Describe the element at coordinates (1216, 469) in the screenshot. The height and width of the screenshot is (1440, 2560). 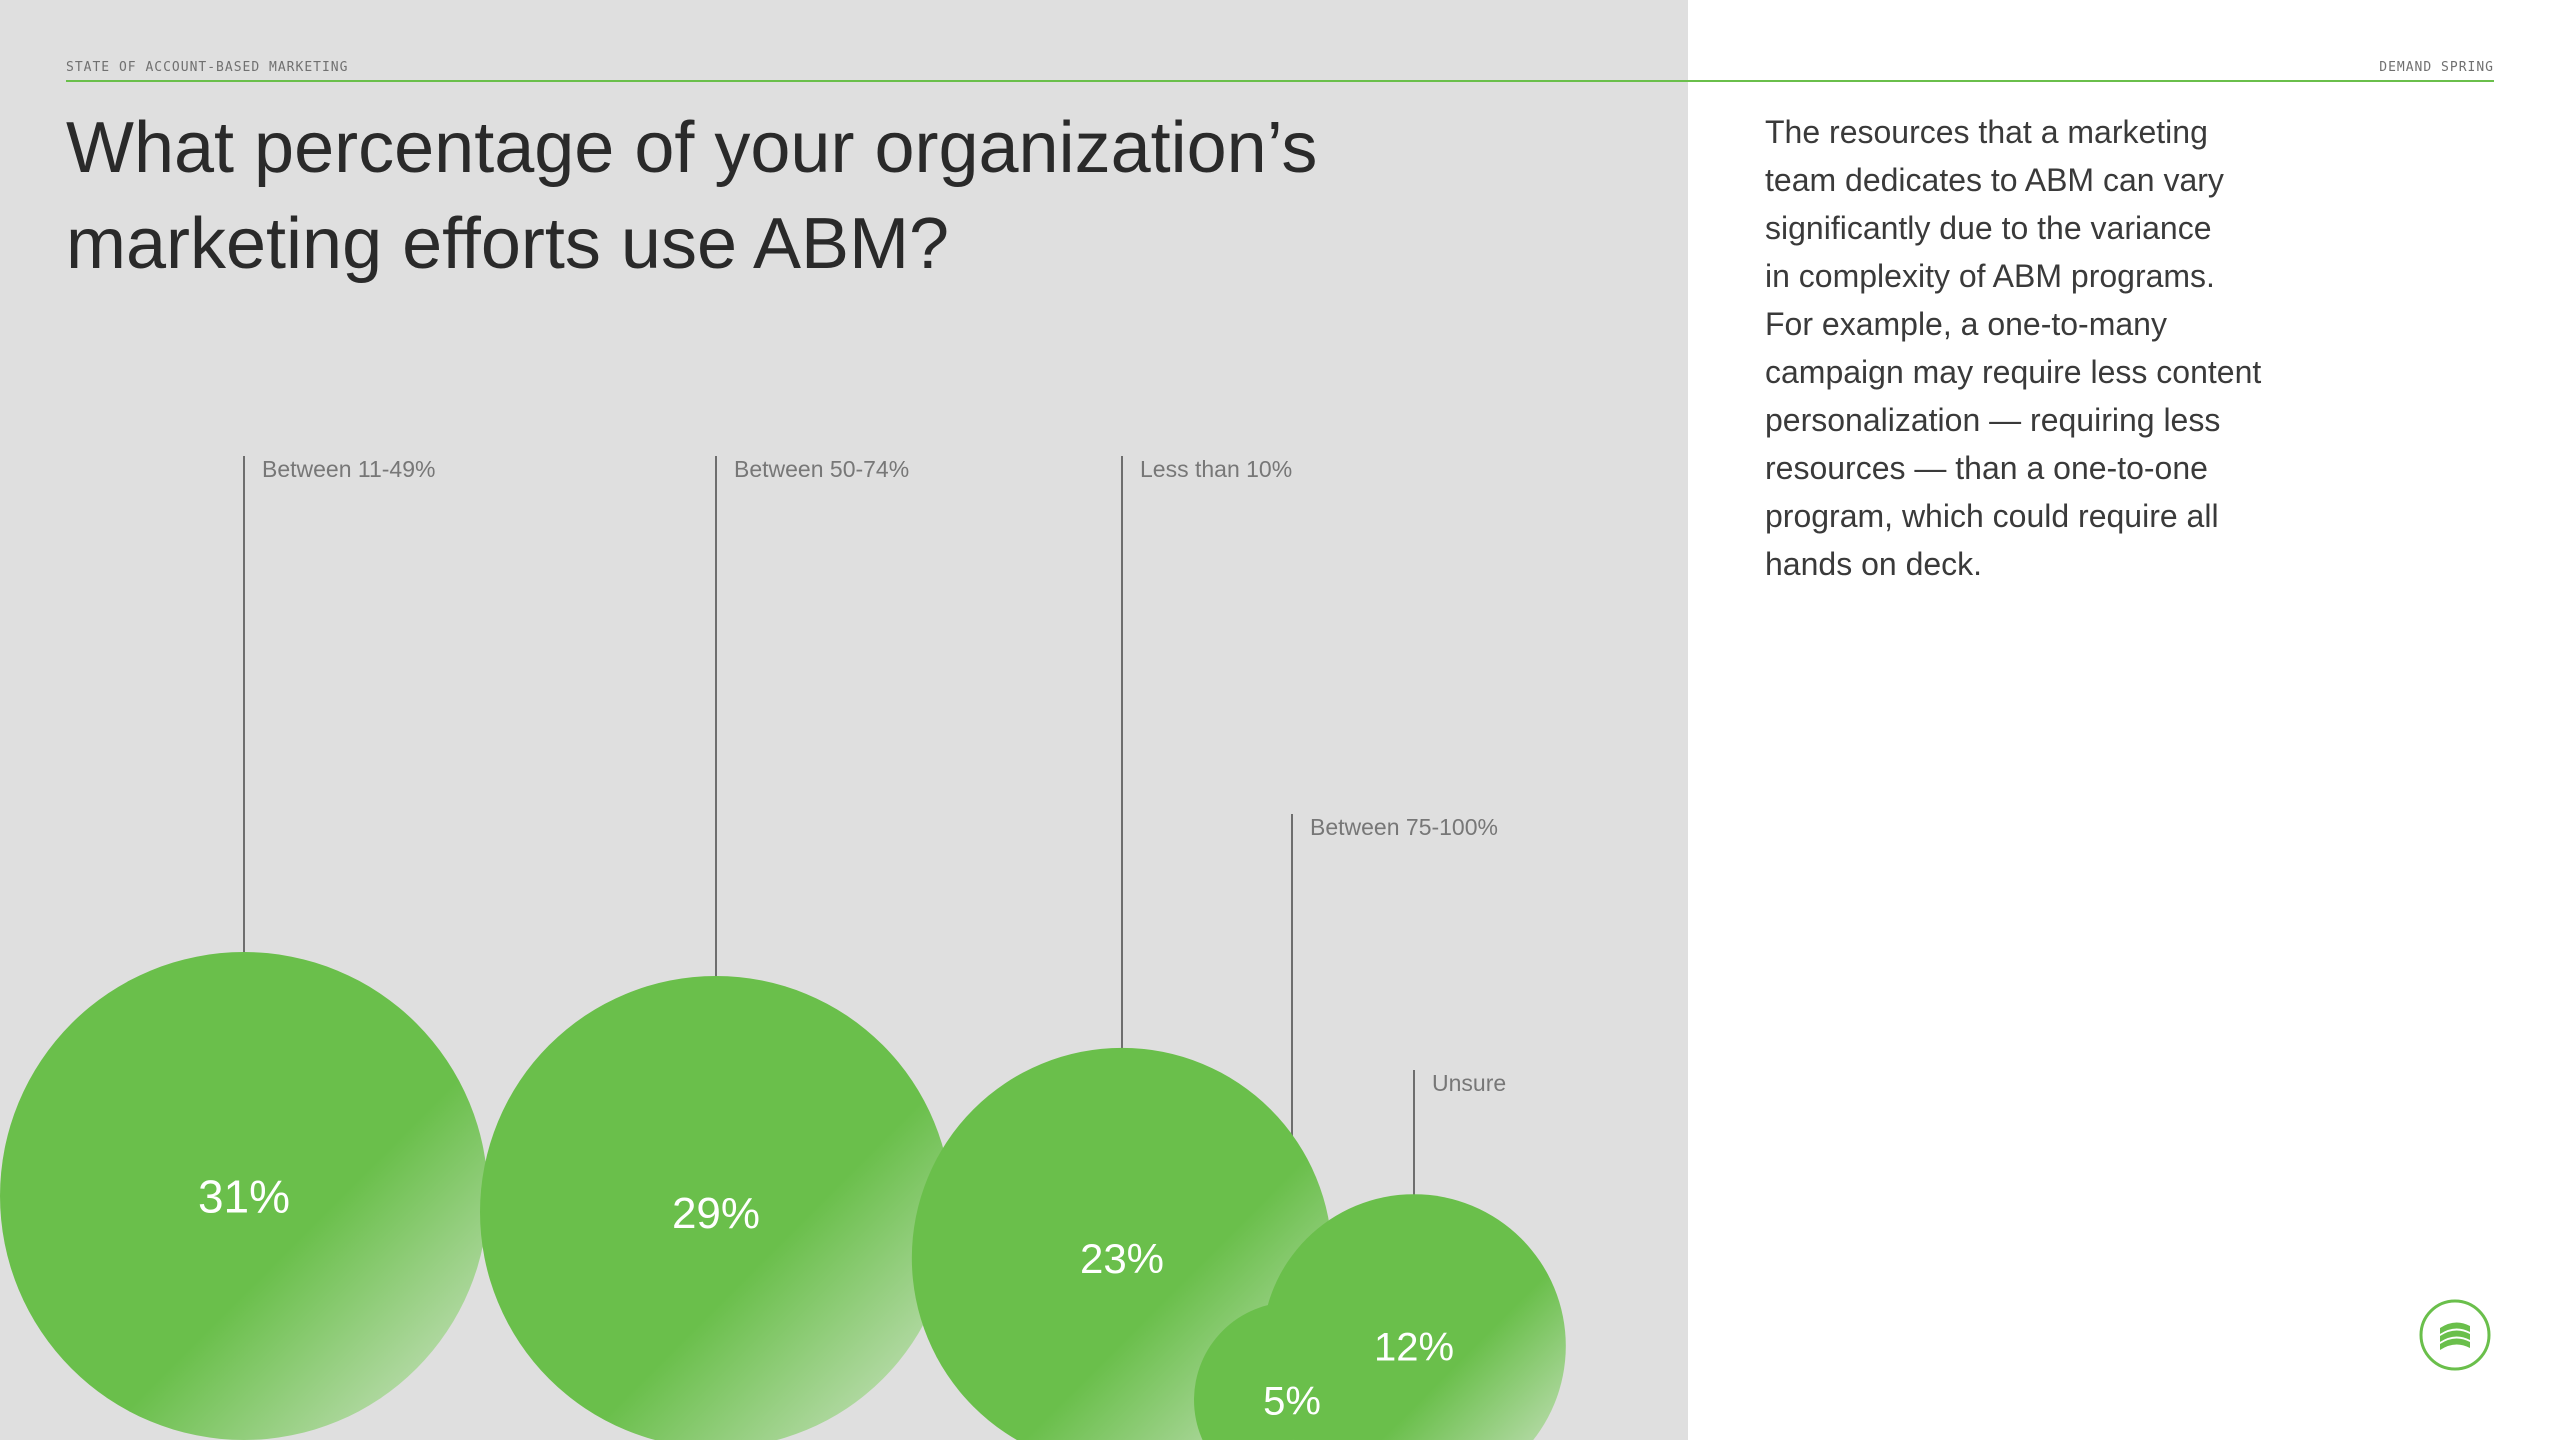
I see `category-label: Less than 10%` at that location.